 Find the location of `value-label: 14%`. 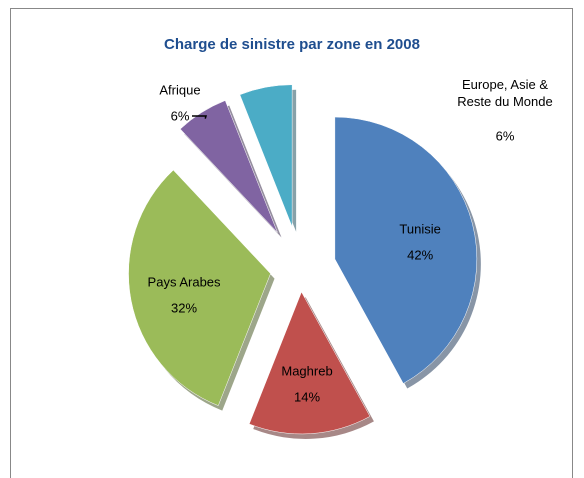

value-label: 14% is located at coordinates (307, 397).